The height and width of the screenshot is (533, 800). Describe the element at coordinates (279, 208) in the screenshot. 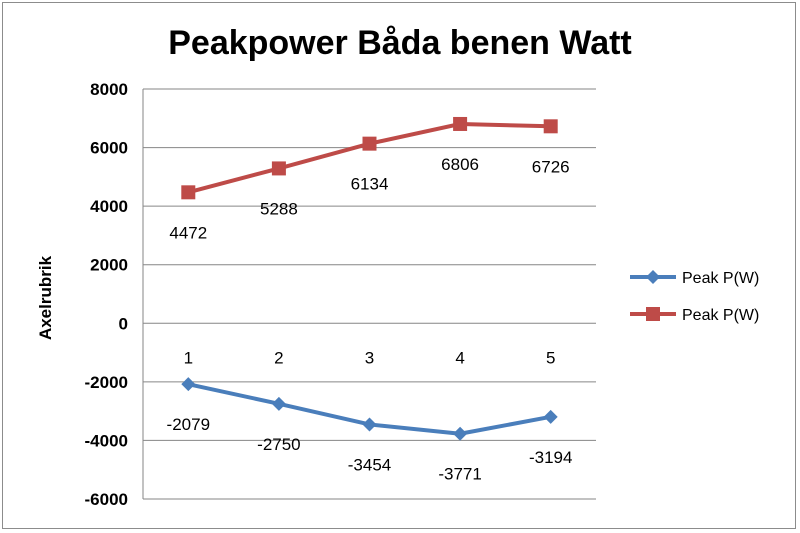

I see `data-label: 5288` at that location.